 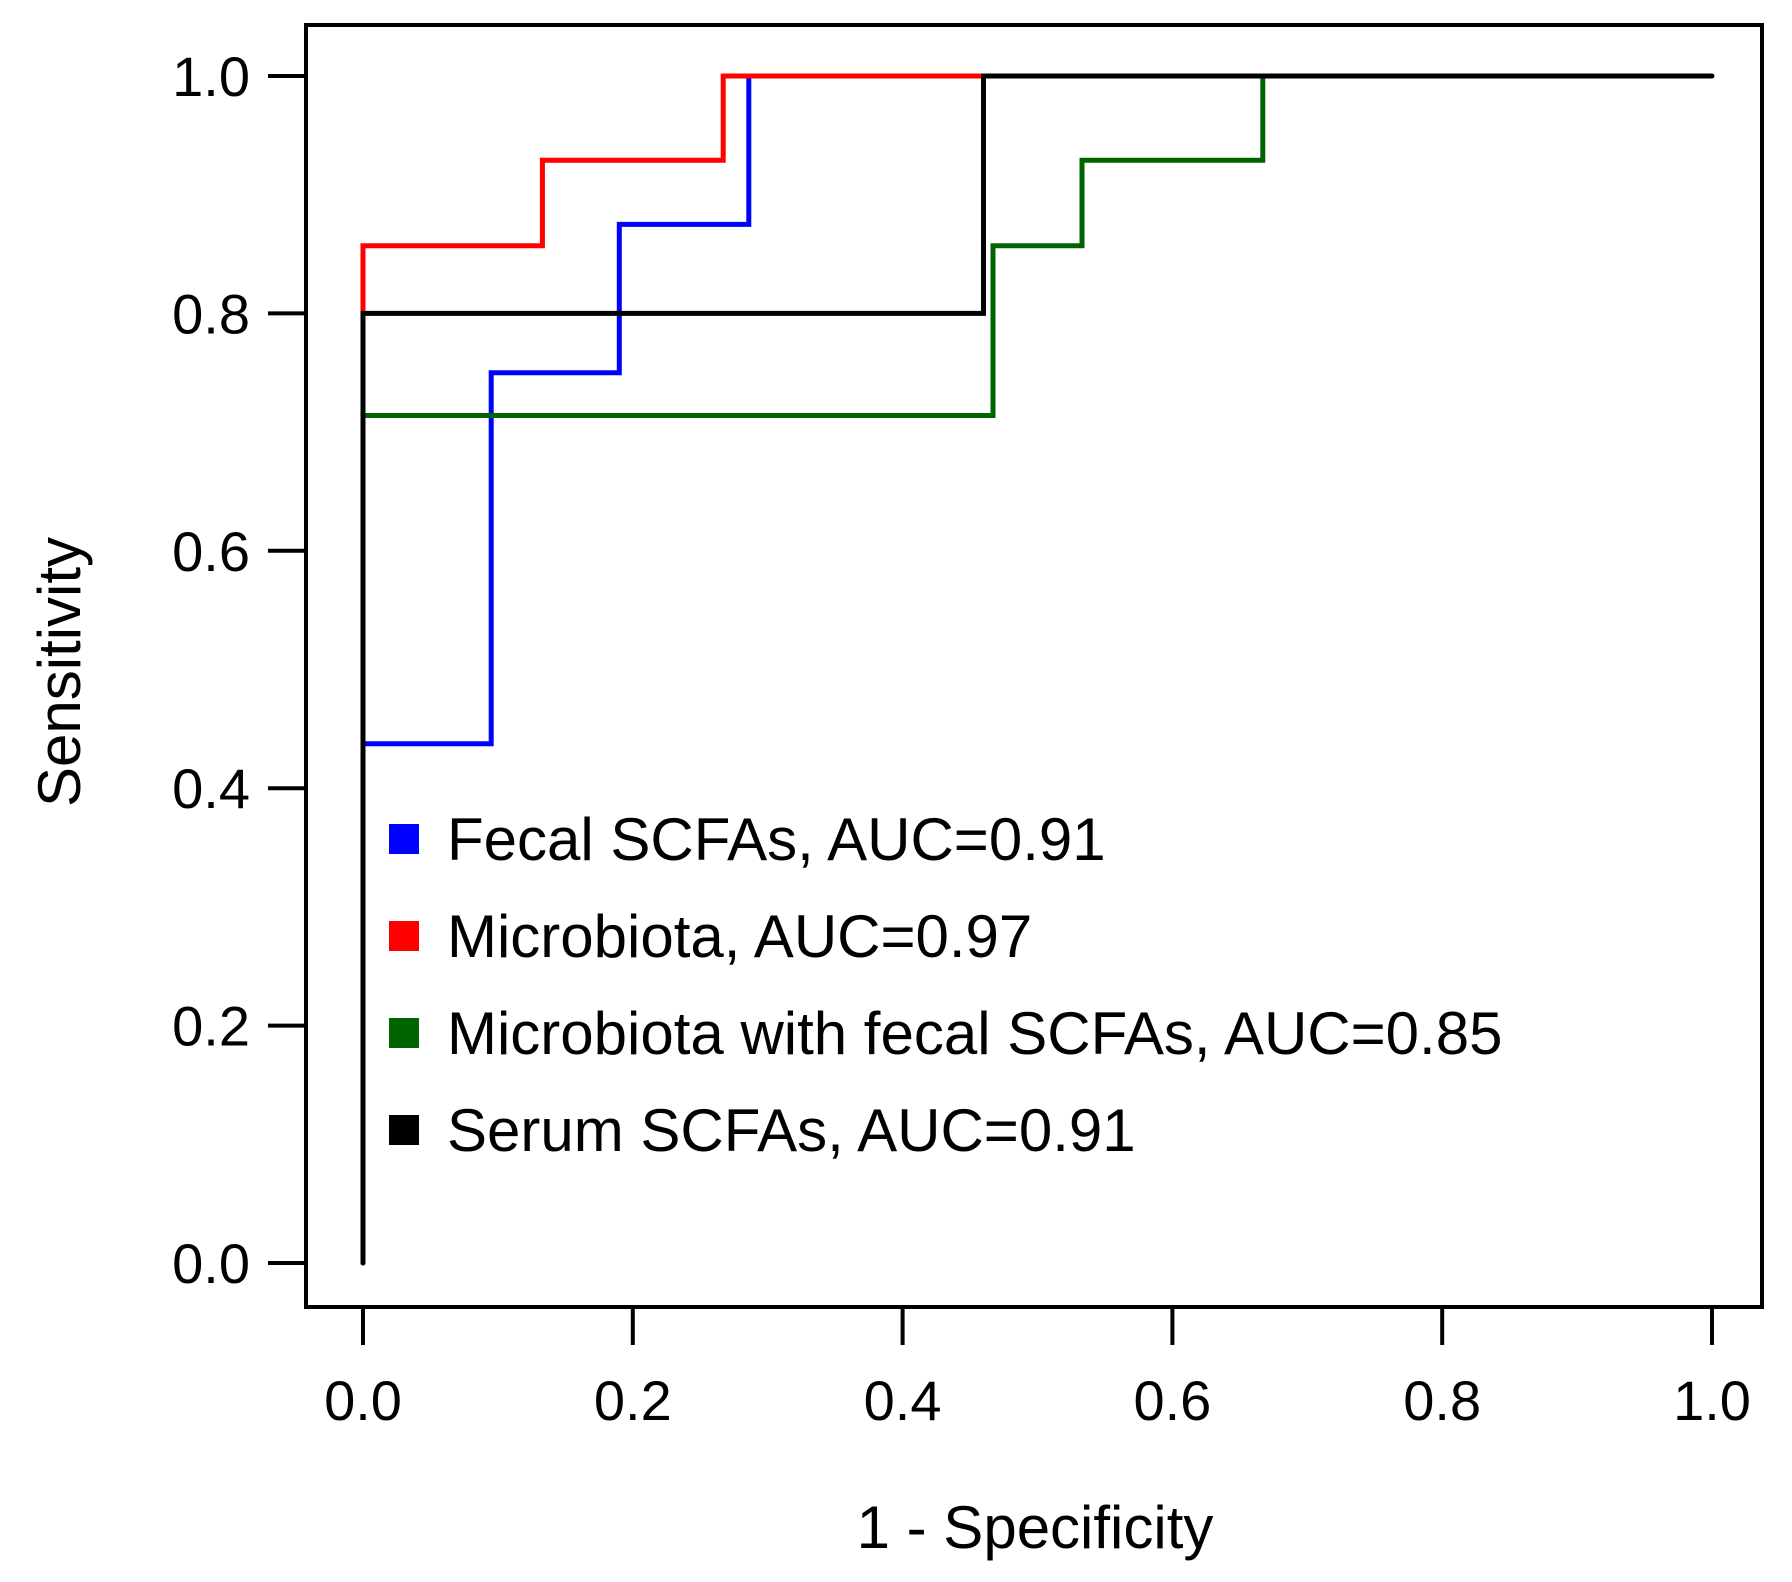 What do you see at coordinates (240, 670) in the screenshot?
I see `y-axis: 0.0 0.2 0.4 0.6 0.8 1.0` at bounding box center [240, 670].